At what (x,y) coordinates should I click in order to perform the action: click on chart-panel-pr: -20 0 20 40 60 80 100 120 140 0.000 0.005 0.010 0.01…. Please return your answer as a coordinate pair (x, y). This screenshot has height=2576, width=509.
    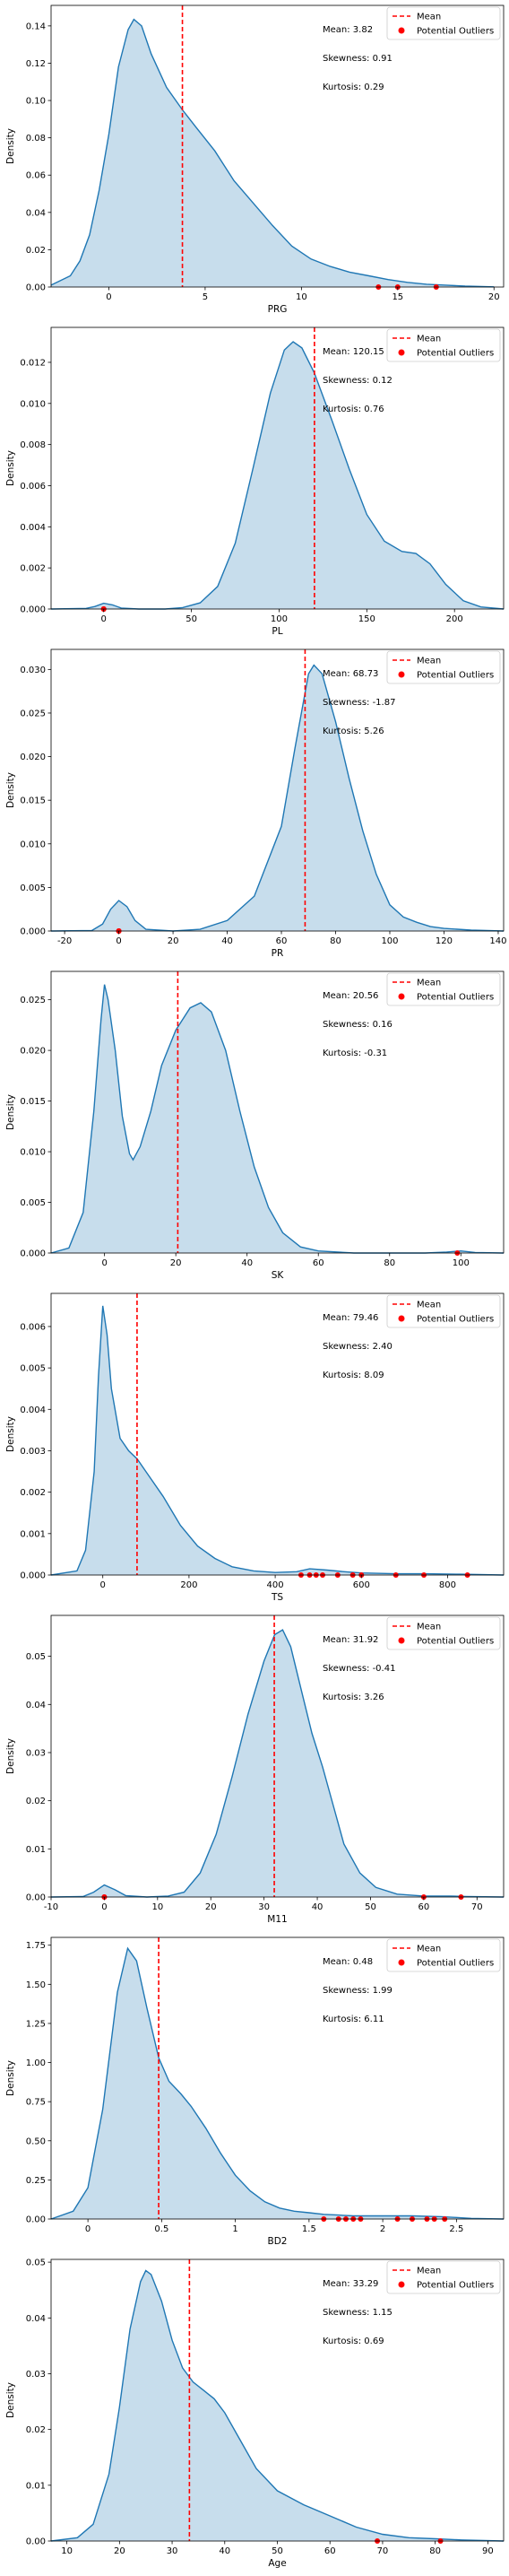
    Looking at the image, I should click on (255, 803).